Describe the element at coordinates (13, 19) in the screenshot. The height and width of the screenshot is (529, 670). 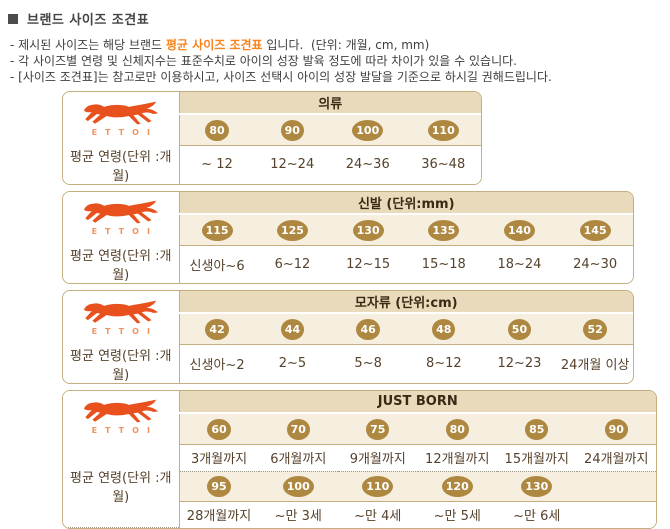
I see `square-bullet-icon` at that location.